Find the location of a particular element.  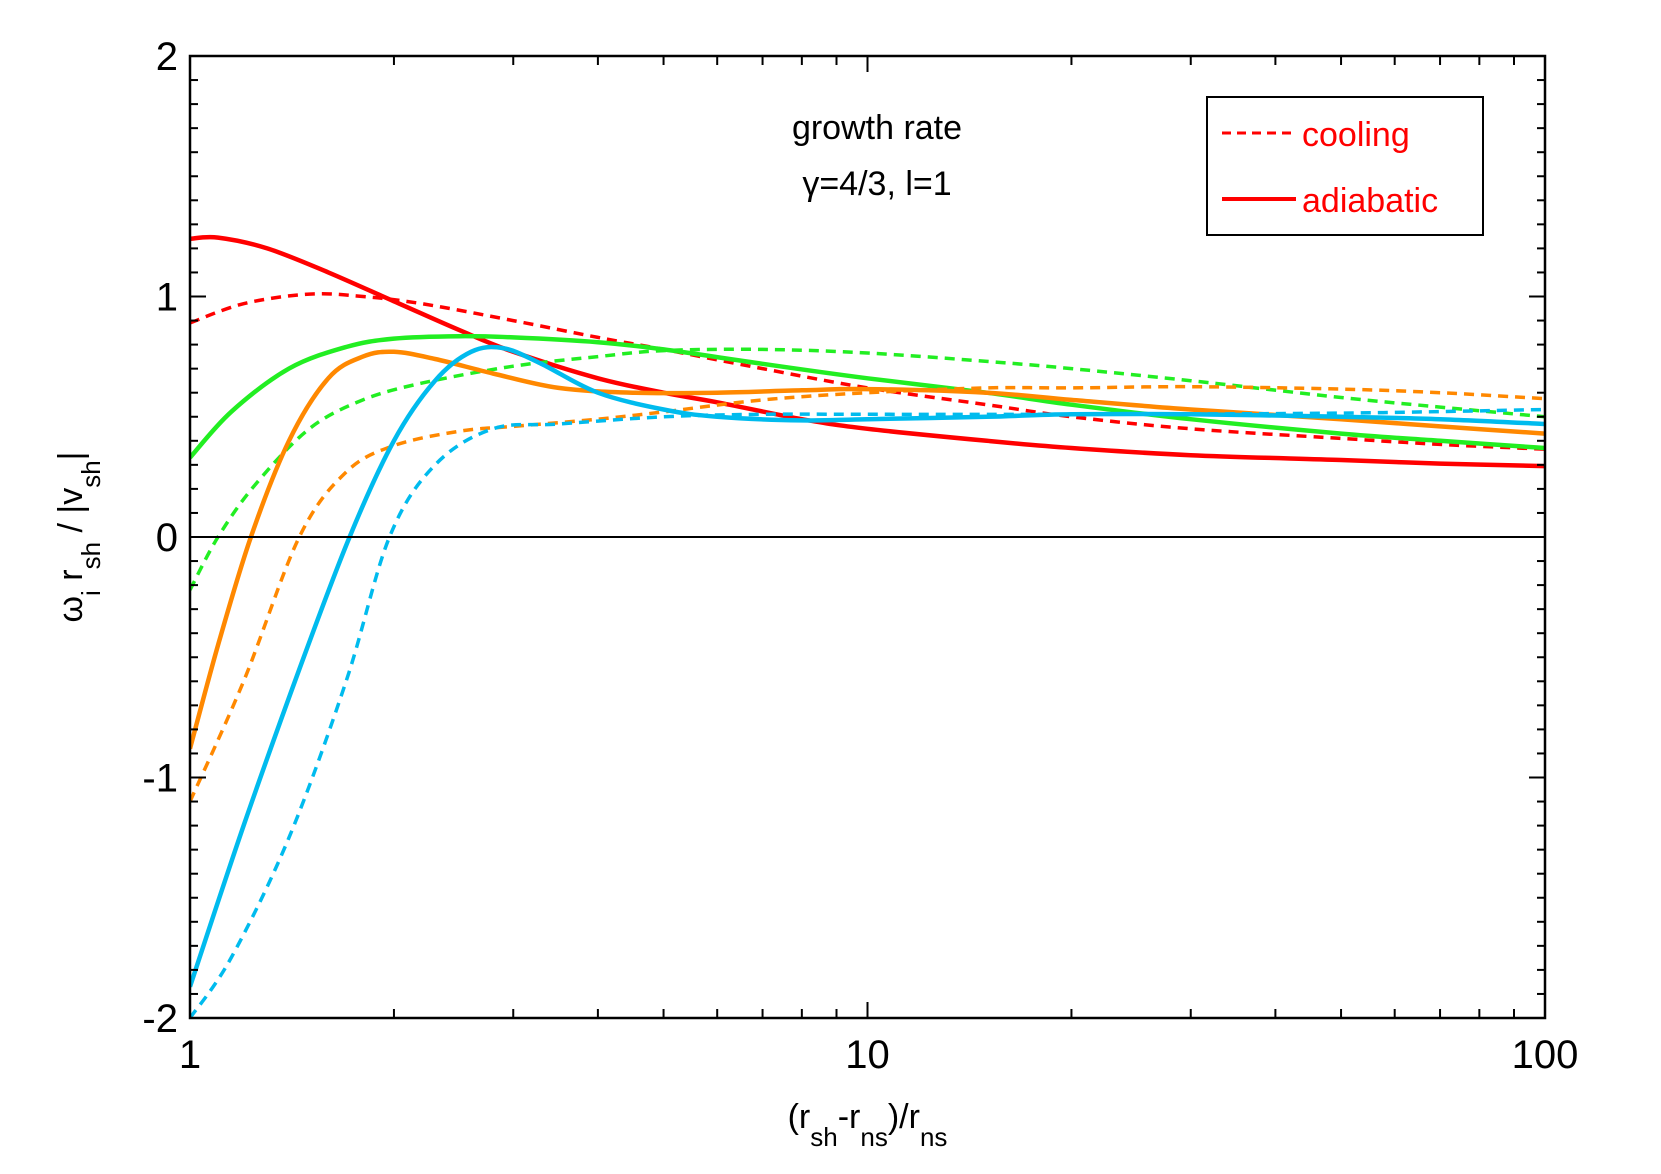

annotation-params: γ=4/3, l=1 is located at coordinates (876, 184).